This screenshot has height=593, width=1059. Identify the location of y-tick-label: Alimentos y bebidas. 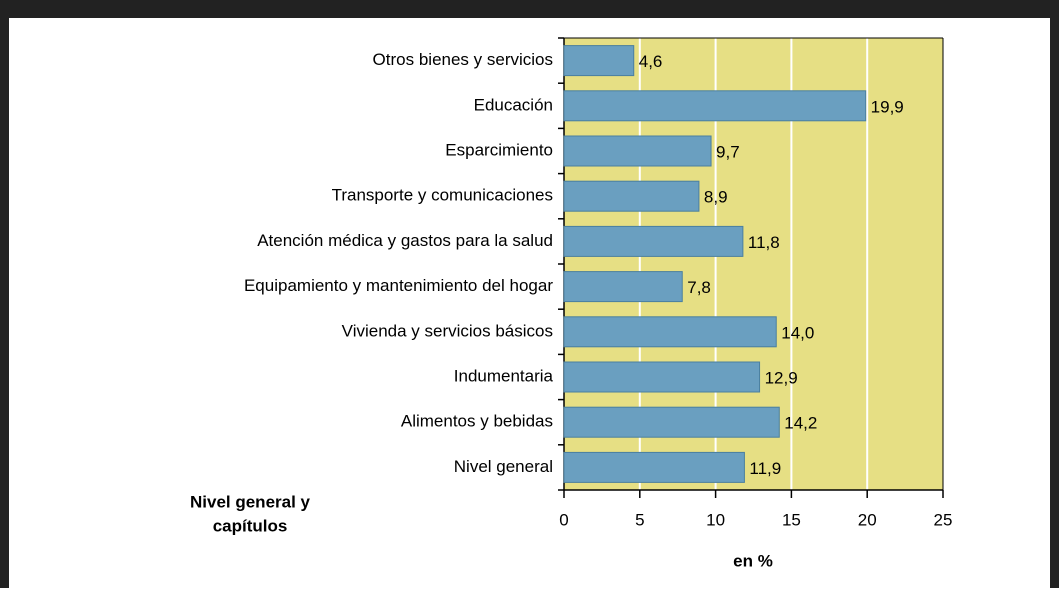
(477, 421).